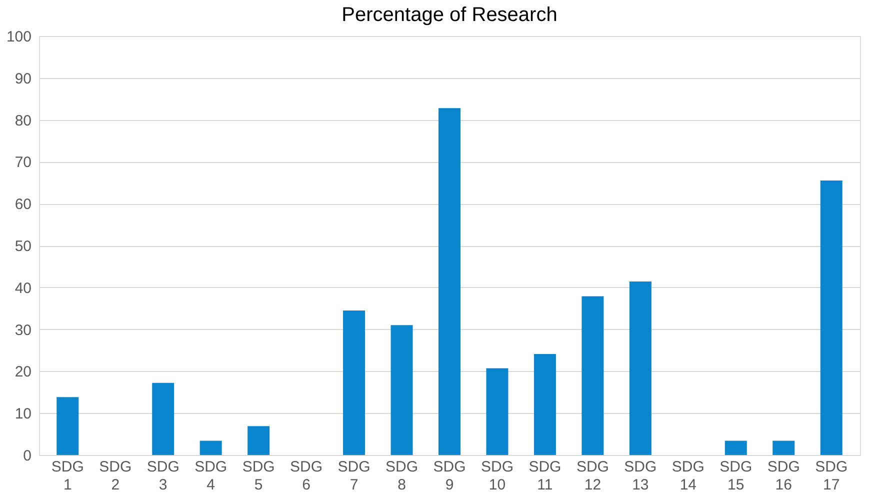 The image size is (874, 500). I want to click on y-tick-label: 90, so click(23, 79).